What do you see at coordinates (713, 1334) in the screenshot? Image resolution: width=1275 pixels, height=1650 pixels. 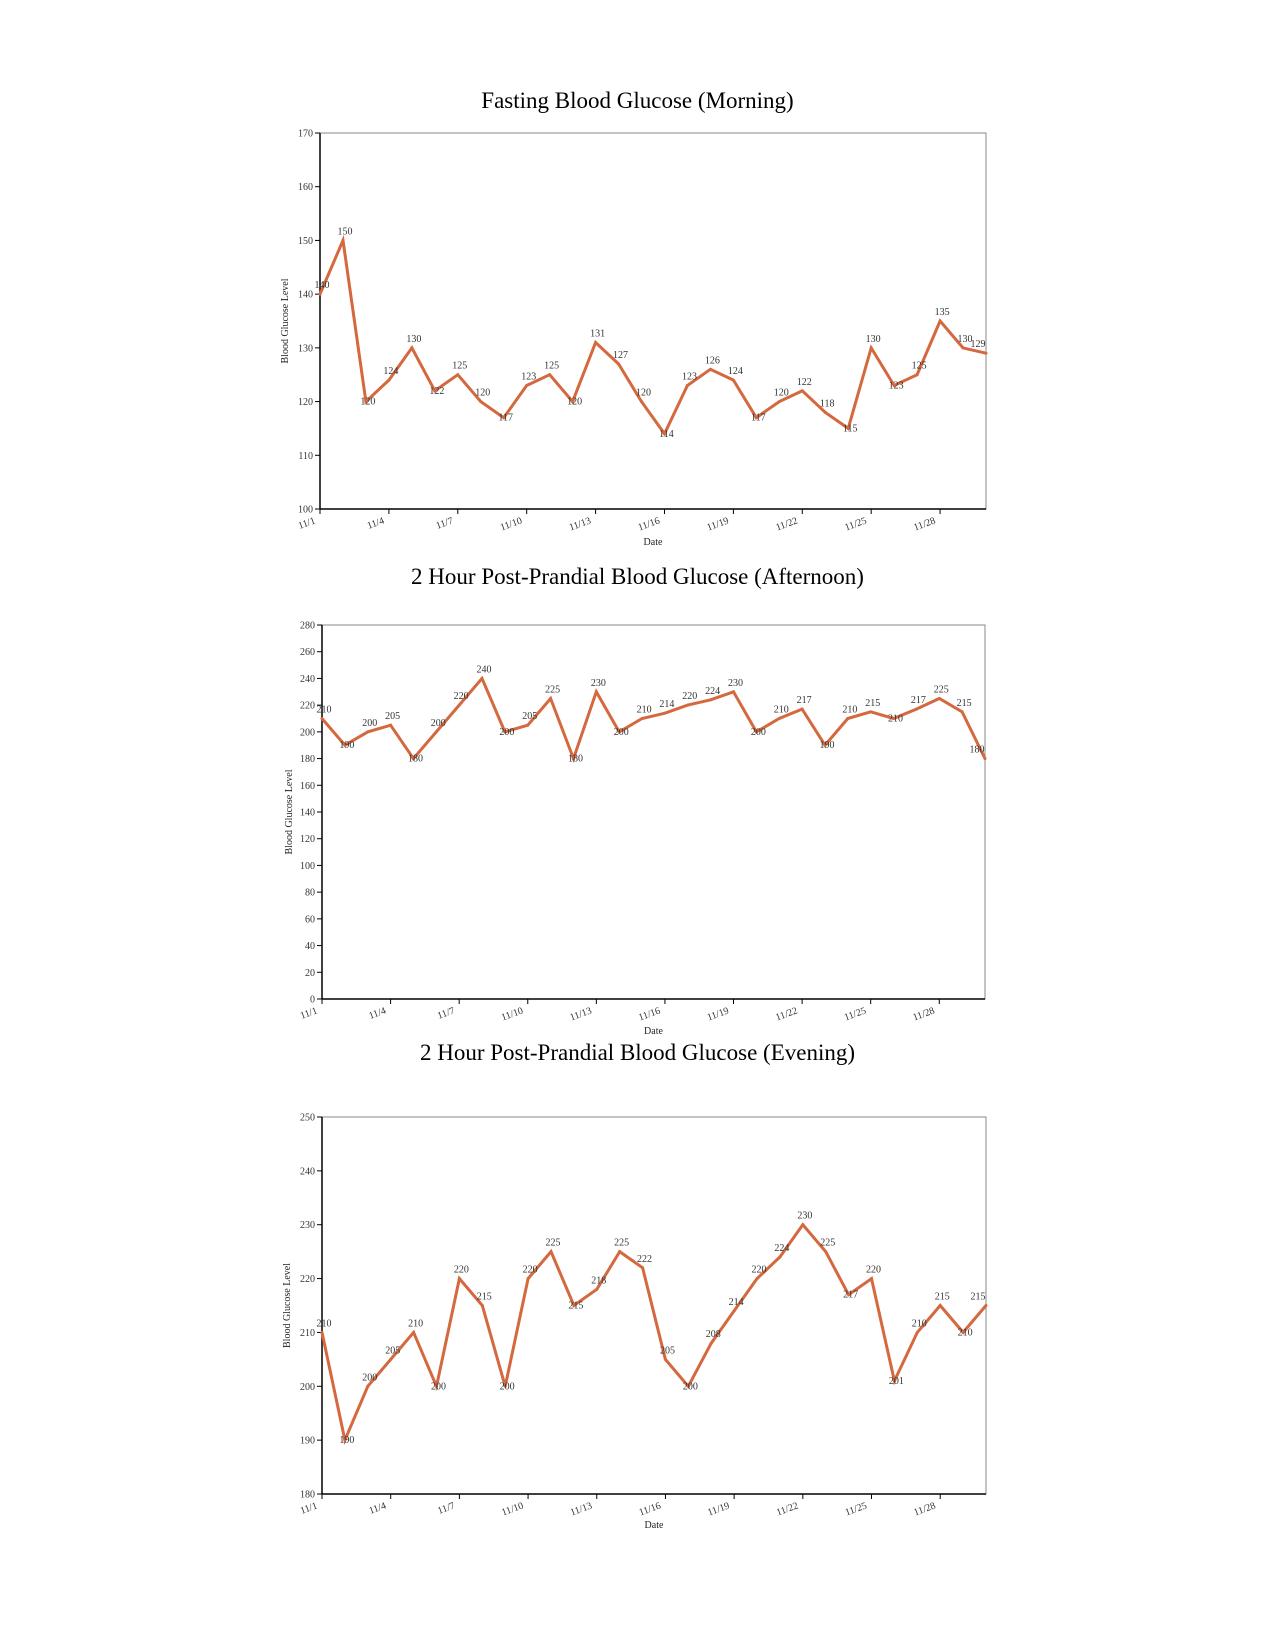 I see `data-label: 208` at bounding box center [713, 1334].